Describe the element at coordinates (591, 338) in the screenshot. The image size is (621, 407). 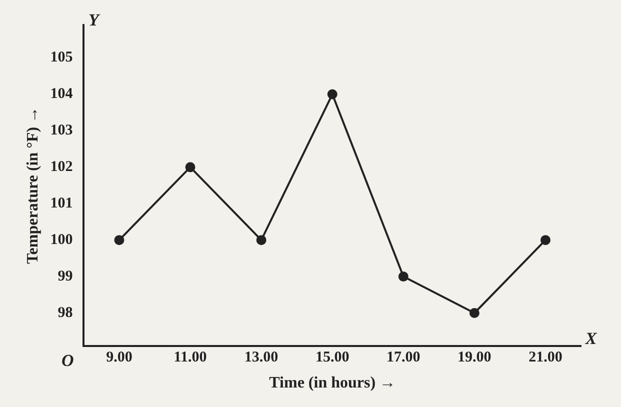
I see `text: X` at that location.